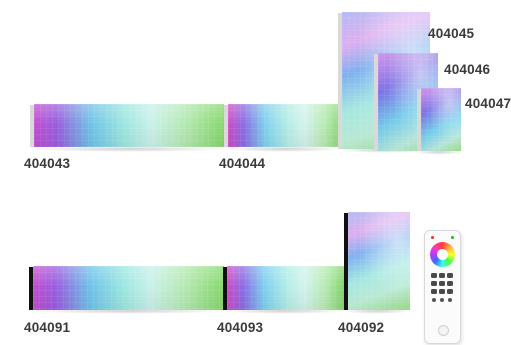 Image resolution: width=511 pixels, height=345 pixels. Describe the element at coordinates (432, 237) in the screenshot. I see `power-indicator-icon` at that location.